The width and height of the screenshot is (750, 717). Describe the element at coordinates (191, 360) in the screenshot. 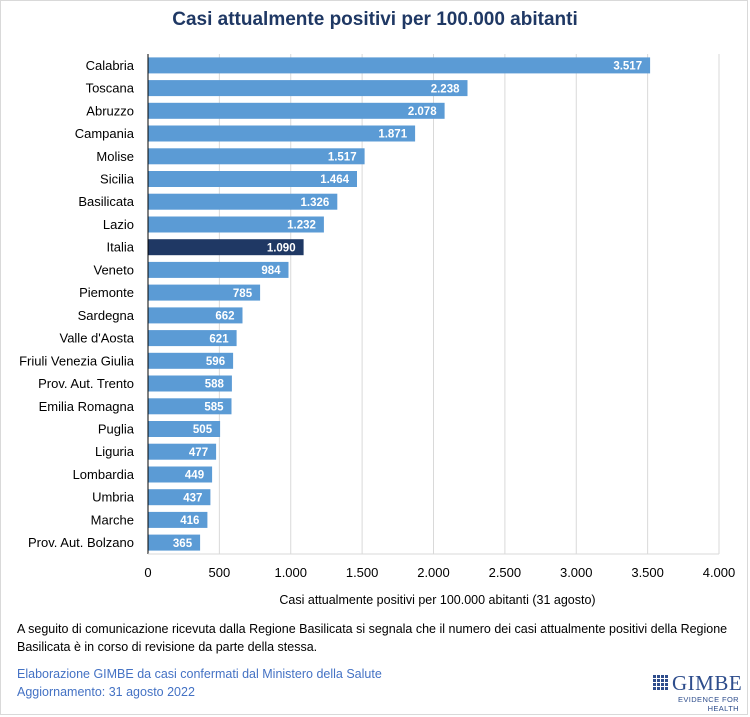

I see `bar-friuli-venezia-giulia` at that location.